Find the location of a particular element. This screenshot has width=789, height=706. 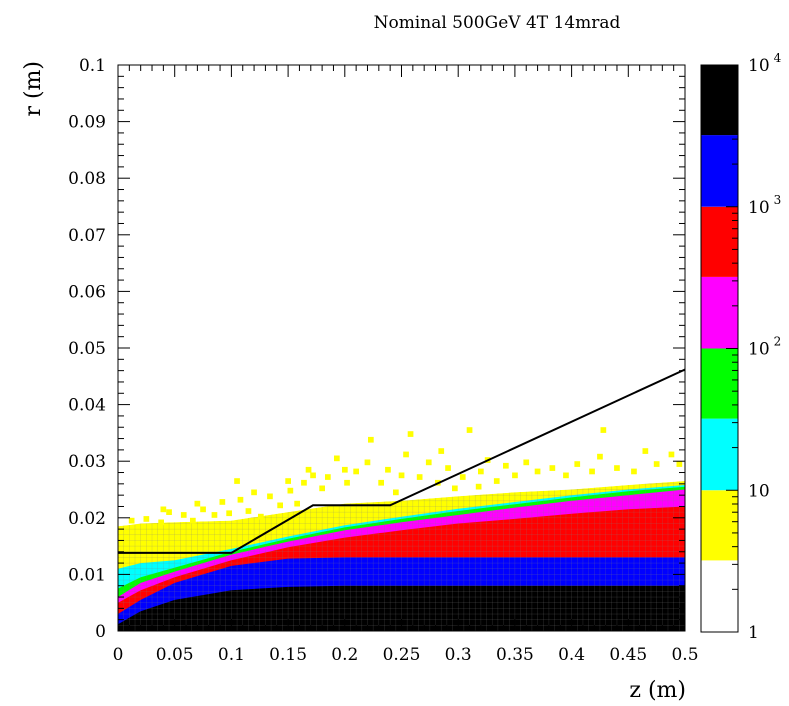

x-tick-label: 0 is located at coordinates (118, 655).